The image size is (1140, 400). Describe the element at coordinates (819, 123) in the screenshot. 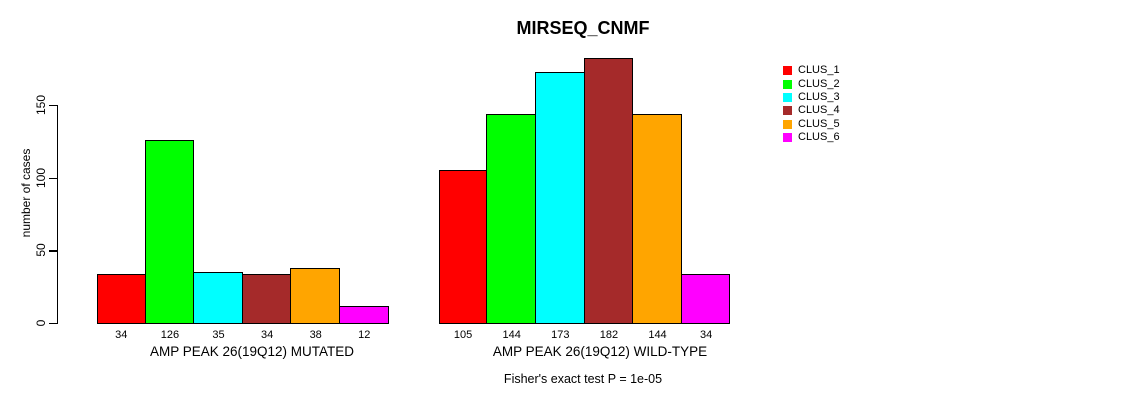

I see `legend-item-label: CLUS_5` at that location.